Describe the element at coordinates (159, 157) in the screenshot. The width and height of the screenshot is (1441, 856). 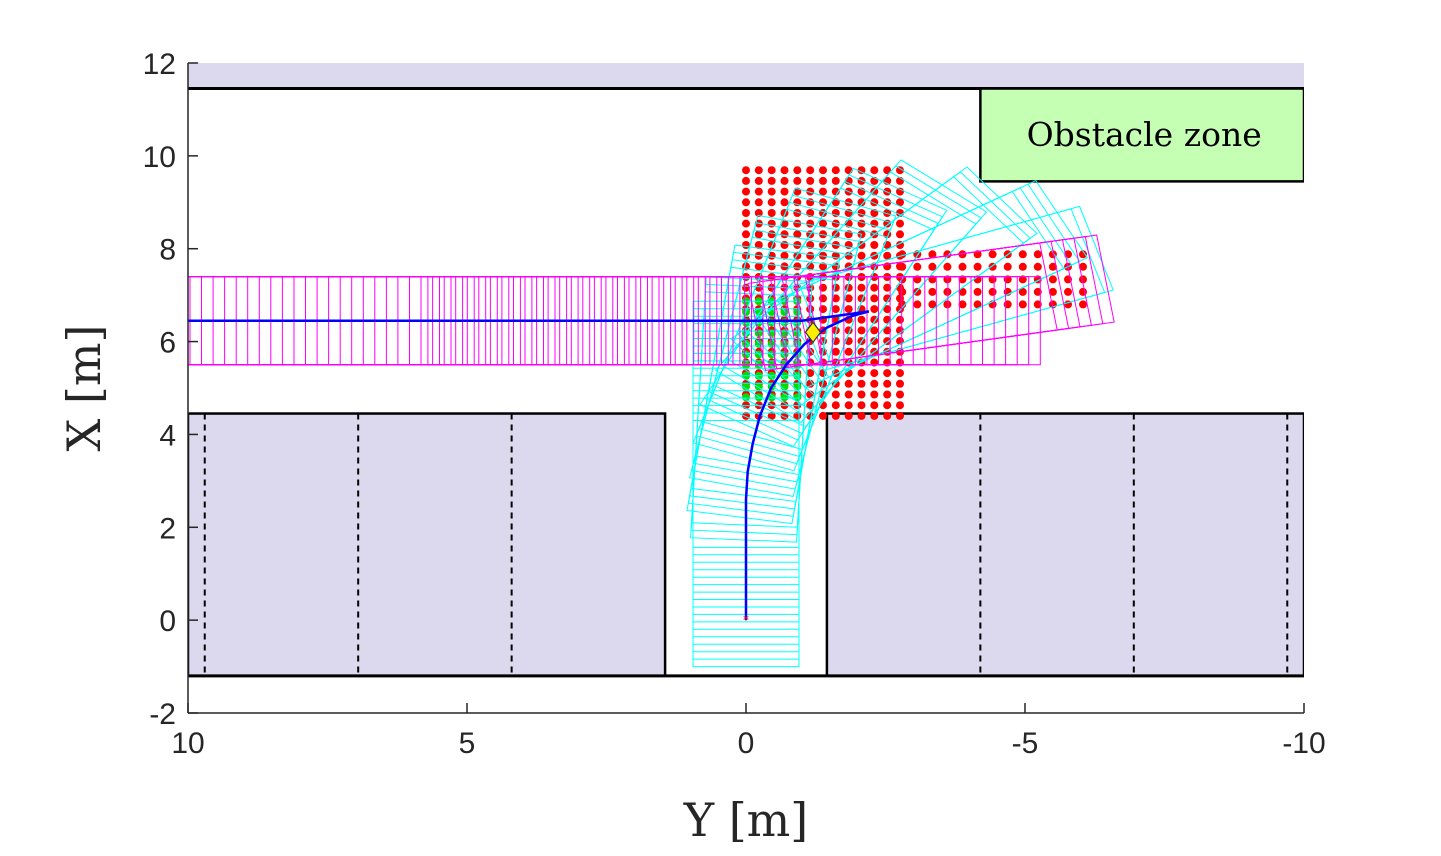
I see `y-tick-label-6: 10` at that location.